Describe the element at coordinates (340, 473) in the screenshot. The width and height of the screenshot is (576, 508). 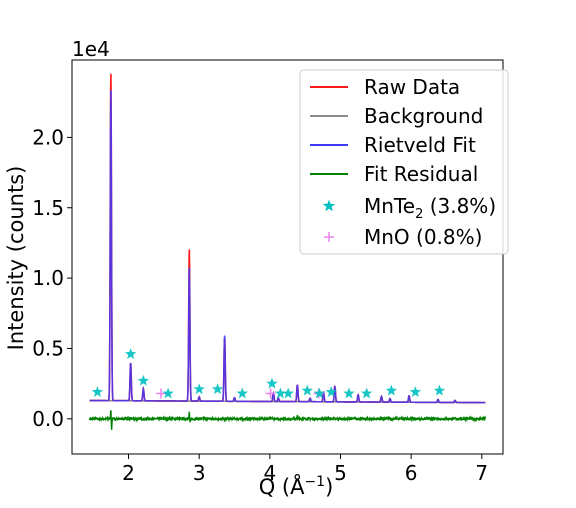
I see `x-tick-label: 5` at that location.